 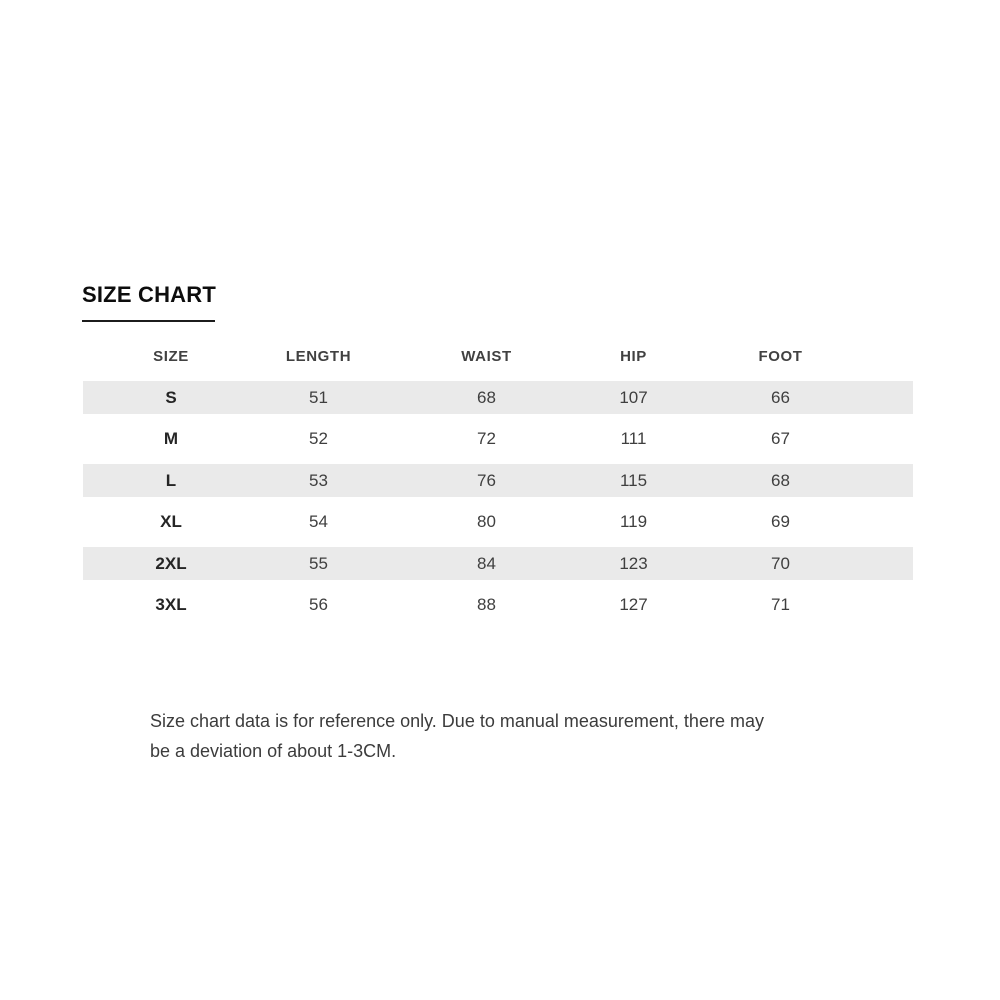 What do you see at coordinates (633, 480) in the screenshot?
I see `cell-hip: 115` at bounding box center [633, 480].